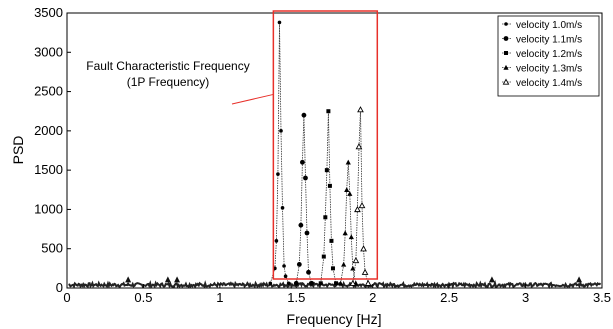 The image size is (613, 329). What do you see at coordinates (602, 297) in the screenshot?
I see `x-tick-label: 3.5` at bounding box center [602, 297].